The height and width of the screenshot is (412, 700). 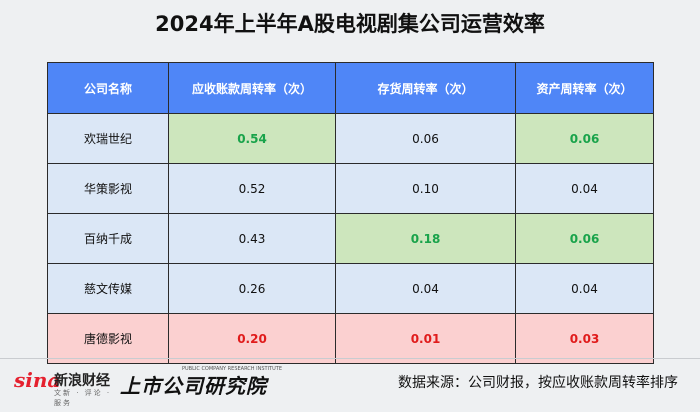 What do you see at coordinates (108, 288) in the screenshot?
I see `company-cell: 慈文传媒` at bounding box center [108, 288].